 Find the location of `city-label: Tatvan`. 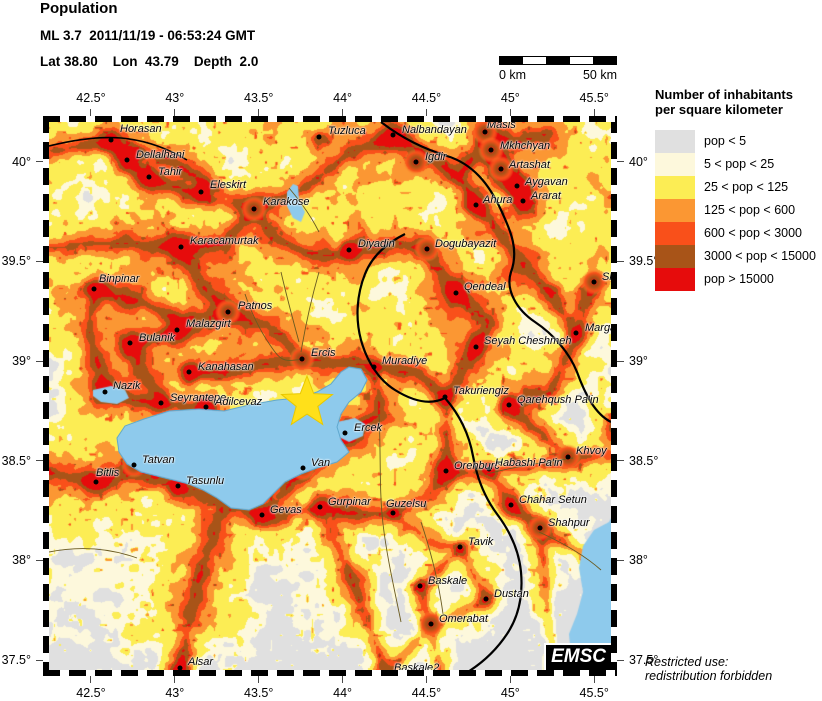

city-label: Tatvan is located at coordinates (158, 460).